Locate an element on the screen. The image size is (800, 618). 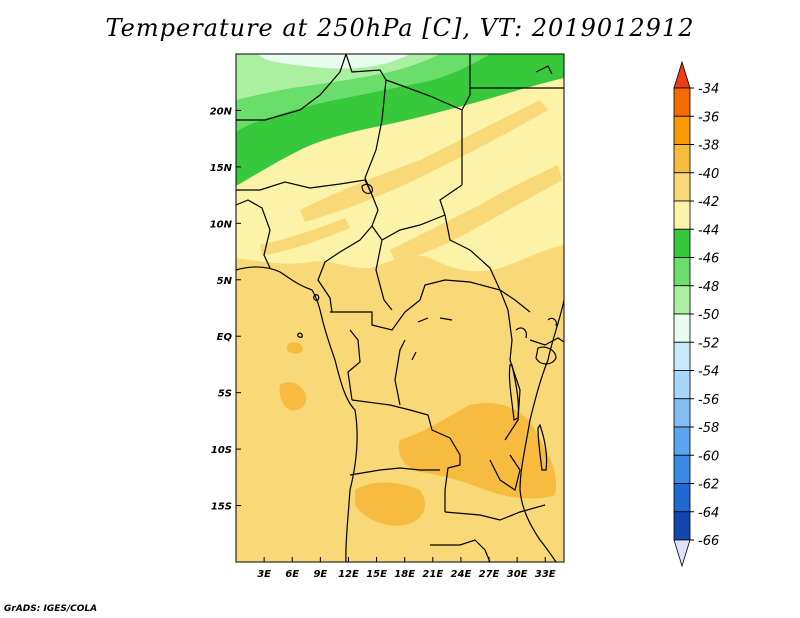
y-tick-label: 15N is located at coordinates (221, 168).